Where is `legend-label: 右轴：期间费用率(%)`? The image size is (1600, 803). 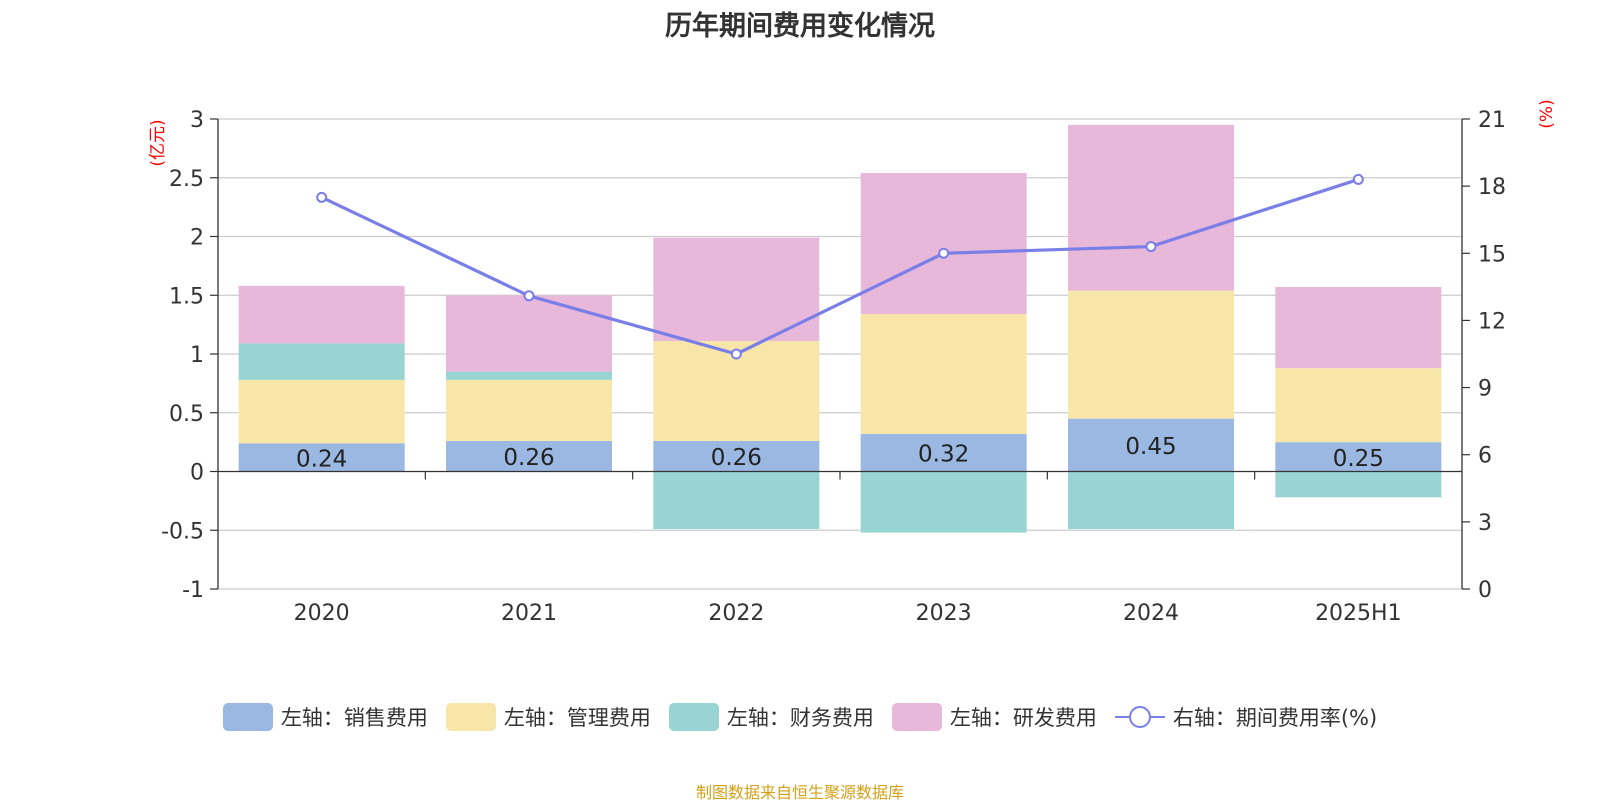
legend-label: 右轴：期间费用率(%) is located at coordinates (1275, 718).